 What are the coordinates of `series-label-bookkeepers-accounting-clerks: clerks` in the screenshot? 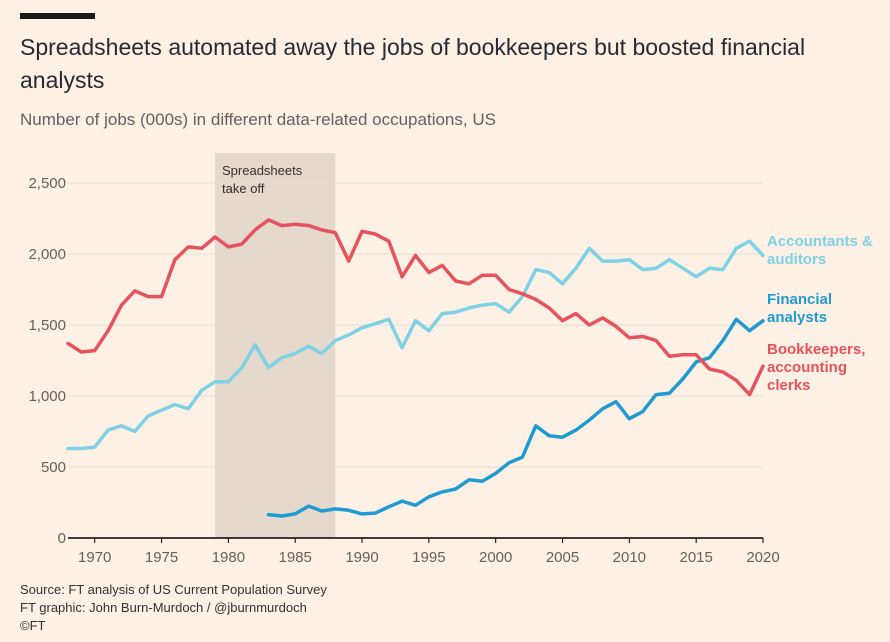 It's located at (788, 385).